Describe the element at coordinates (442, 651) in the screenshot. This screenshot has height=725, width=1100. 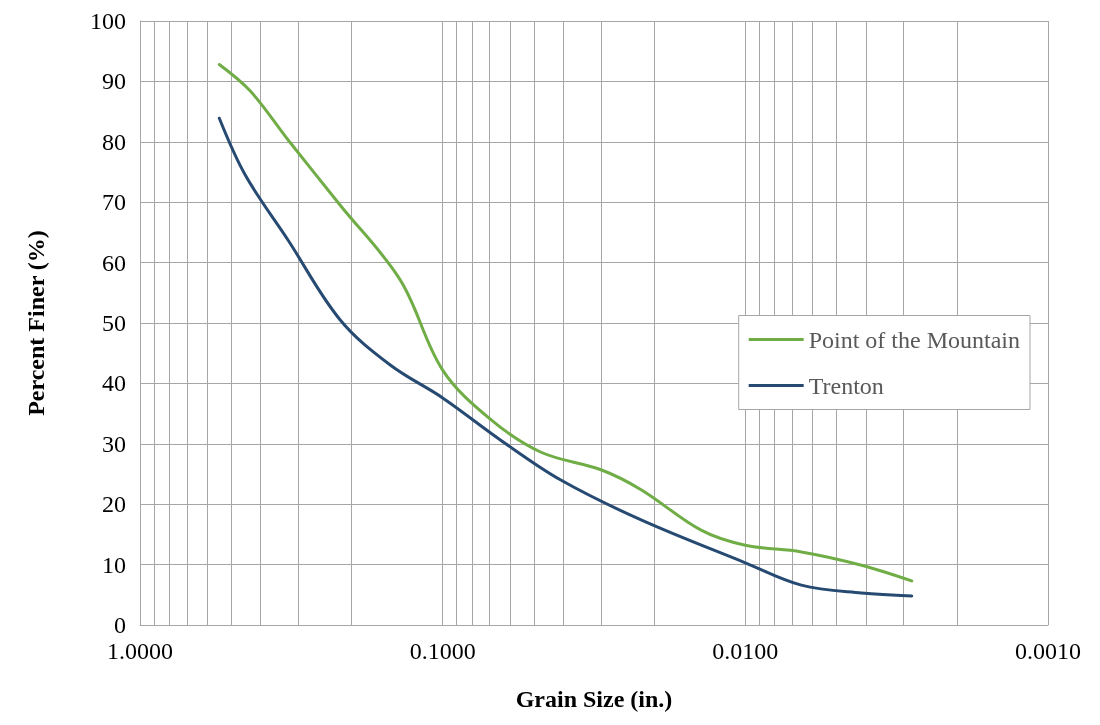
I see `x-tick-label: 0.1000` at that location.